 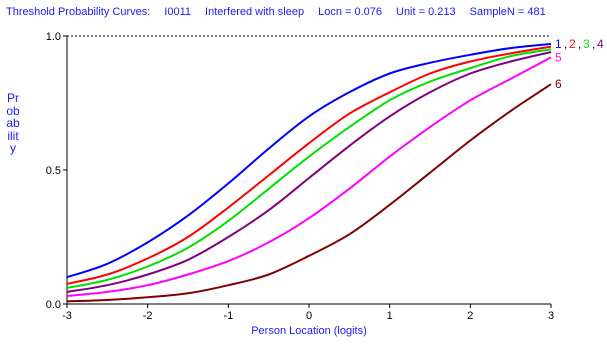 What do you see at coordinates (178, 12) in the screenshot?
I see `item-code: I0011` at bounding box center [178, 12].